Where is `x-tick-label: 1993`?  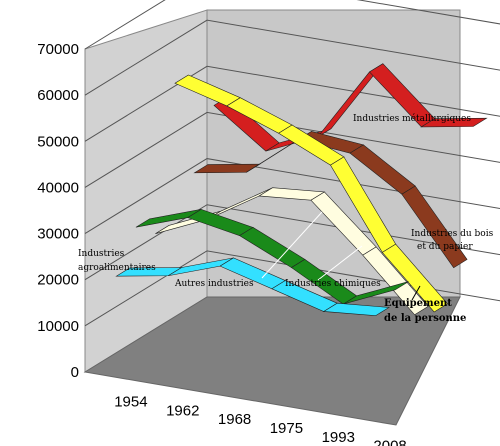
x-tick-label: 1993 is located at coordinates (338, 437).